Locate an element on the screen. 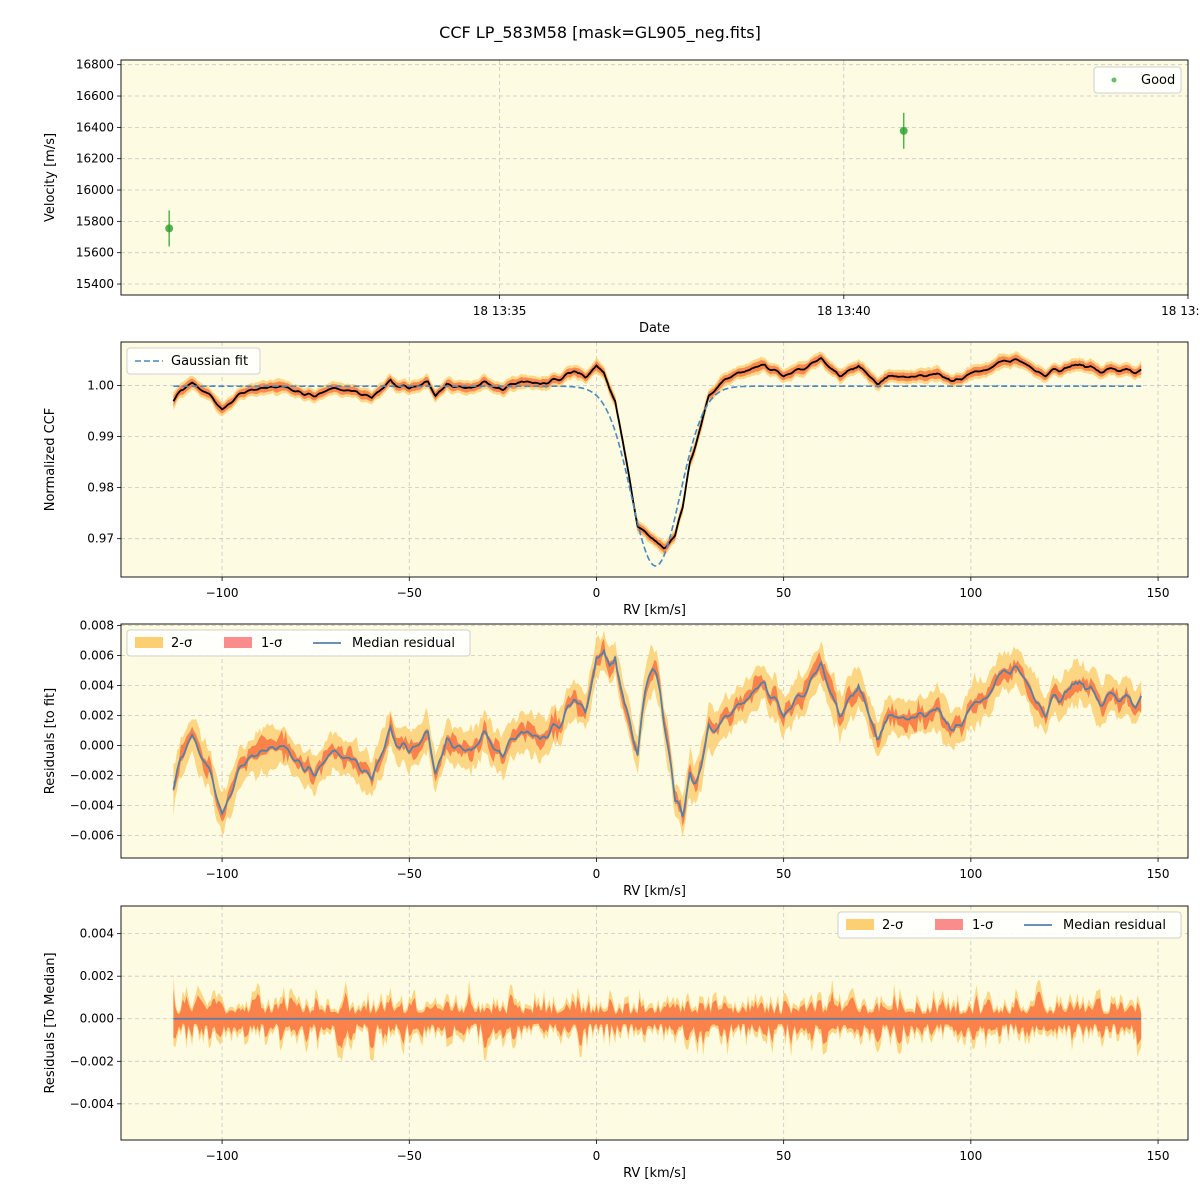 This screenshot has width=1200, height=1200. median-residual-series is located at coordinates (657, 1019).